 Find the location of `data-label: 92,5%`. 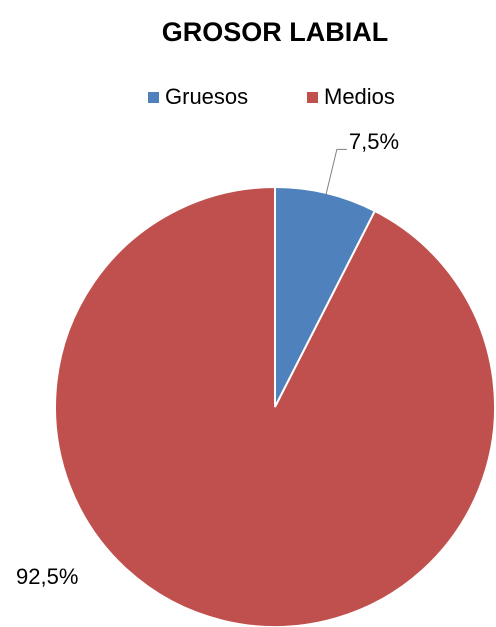

data-label: 92,5% is located at coordinates (47, 576).